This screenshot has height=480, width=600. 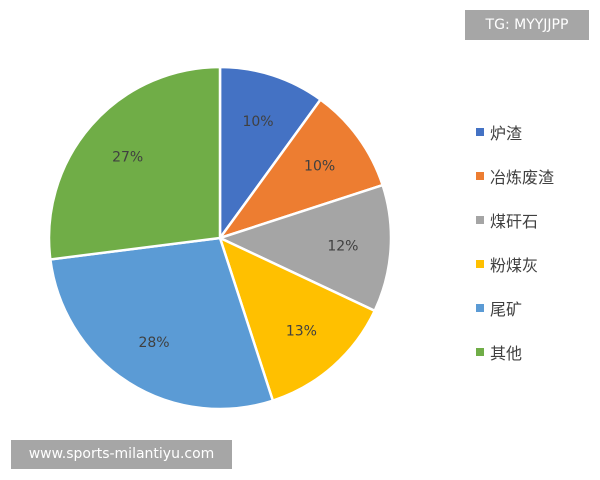 I want to click on legend-item: 冶炼废渣, so click(x=515, y=176).